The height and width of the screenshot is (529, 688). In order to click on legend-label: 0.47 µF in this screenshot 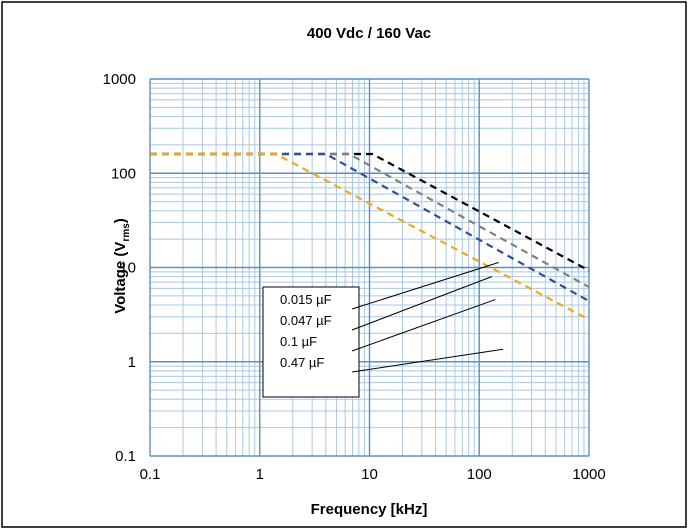, I will do `click(302, 362)`.